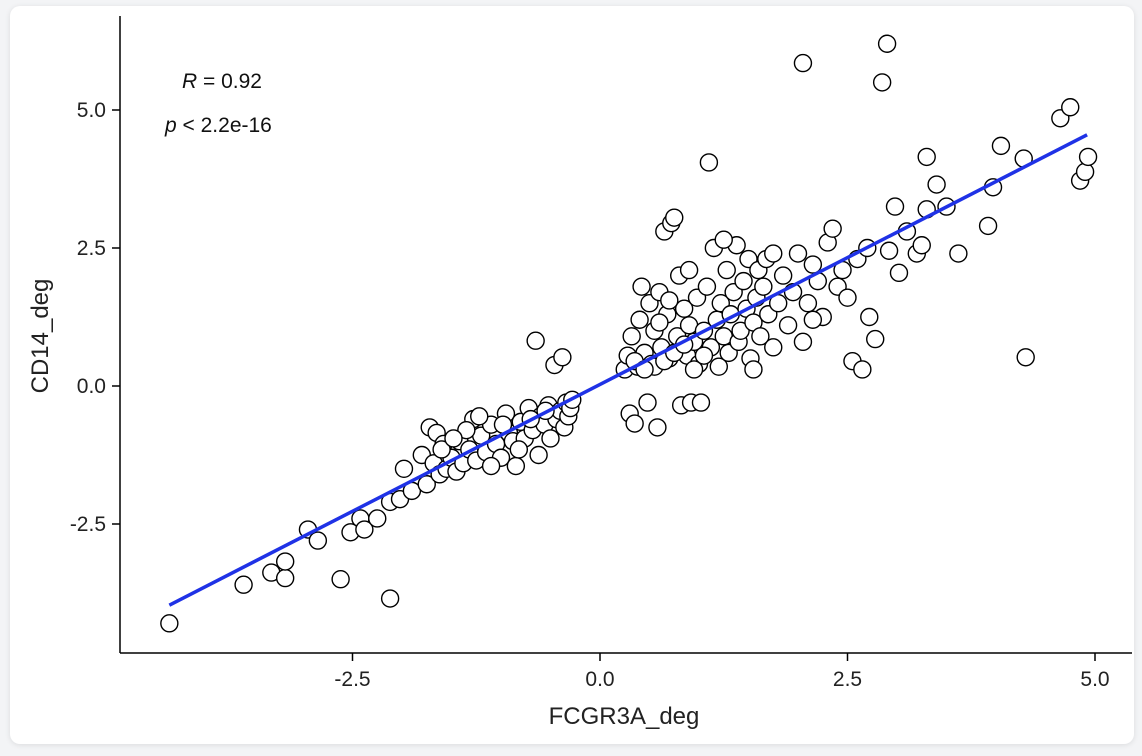  Describe the element at coordinates (91, 386) in the screenshot. I see `y-tick-label: 0.0` at that location.